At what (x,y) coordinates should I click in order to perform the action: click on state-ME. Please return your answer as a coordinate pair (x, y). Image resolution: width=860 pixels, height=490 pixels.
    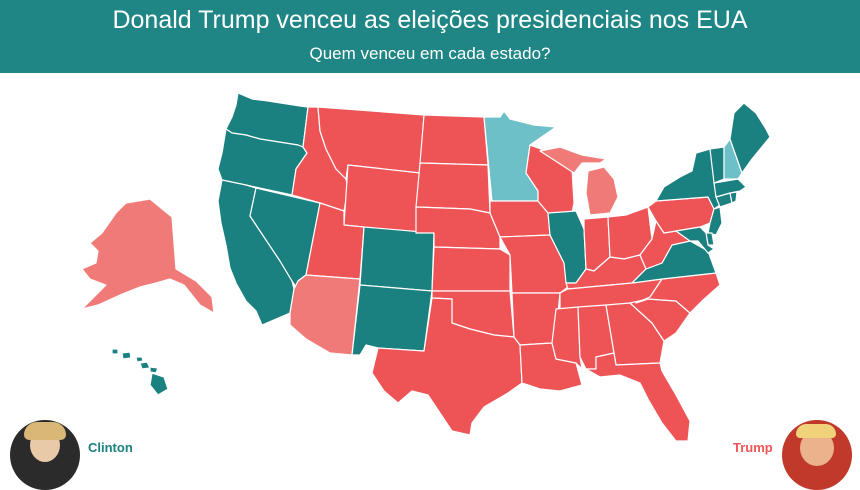
    Looking at the image, I should click on (750, 138).